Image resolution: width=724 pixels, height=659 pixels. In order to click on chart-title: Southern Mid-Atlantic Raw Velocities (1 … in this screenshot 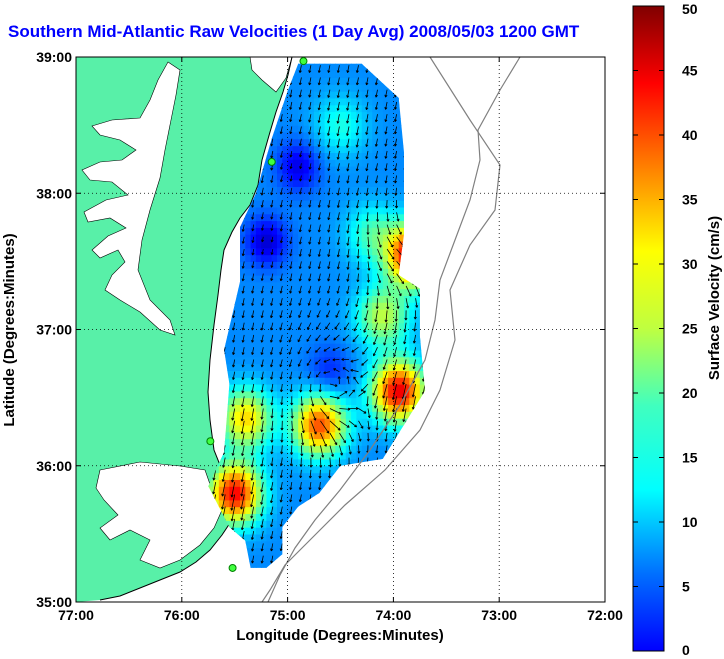, I will do `click(294, 31)`.